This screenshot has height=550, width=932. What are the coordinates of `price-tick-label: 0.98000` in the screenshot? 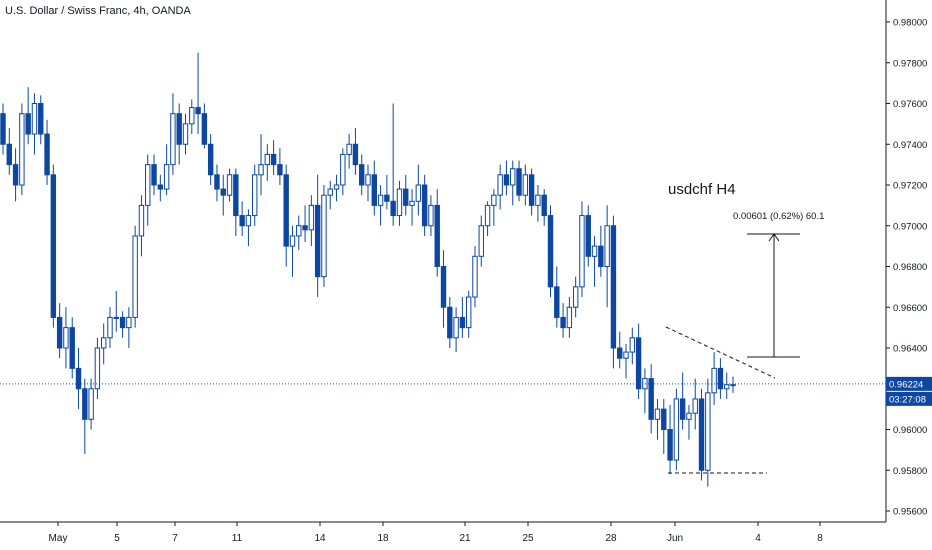 It's located at (910, 23).